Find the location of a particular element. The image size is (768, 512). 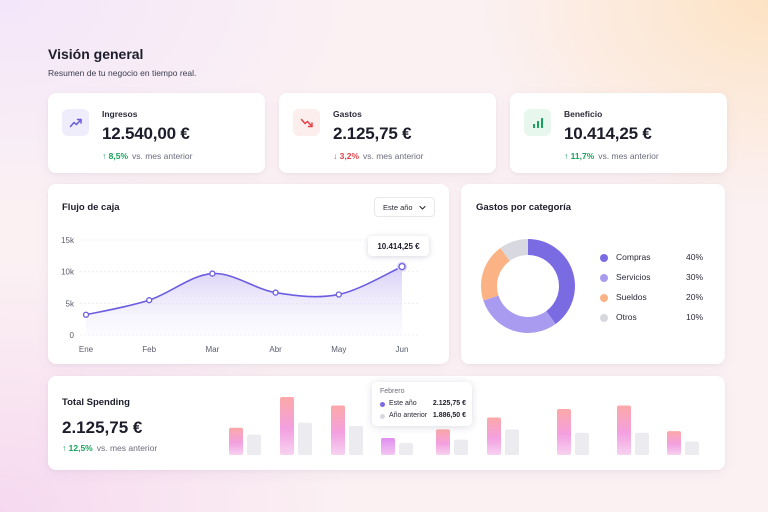

legend-label: Sueldos is located at coordinates (631, 297).